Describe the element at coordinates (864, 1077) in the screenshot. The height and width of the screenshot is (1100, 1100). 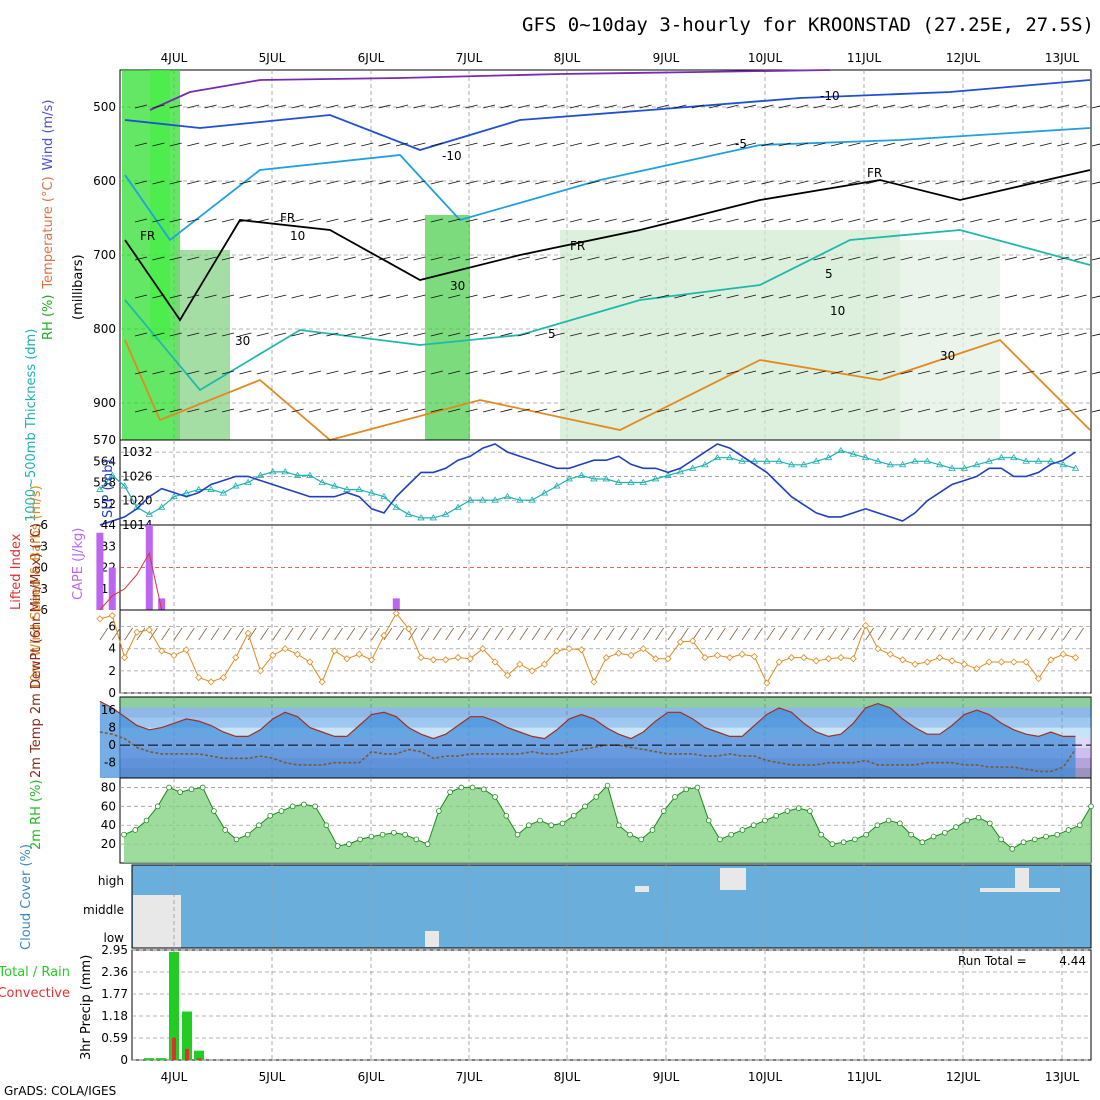
I see `day-label-bottom: 11JUL` at that location.